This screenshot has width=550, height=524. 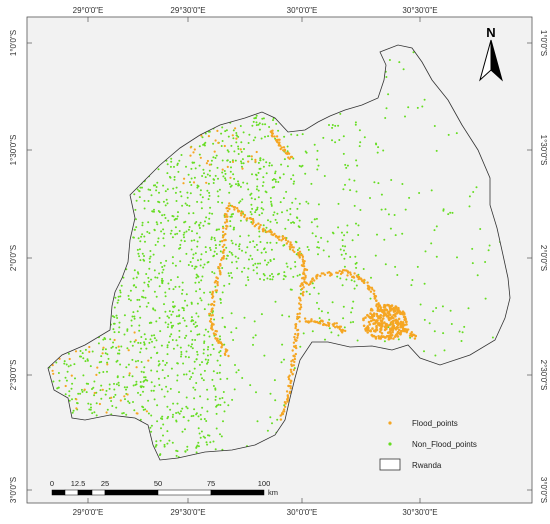 What do you see at coordinates (444, 444) in the screenshot?
I see `legend-nonflood-label: Non_Flood_points` at bounding box center [444, 444].